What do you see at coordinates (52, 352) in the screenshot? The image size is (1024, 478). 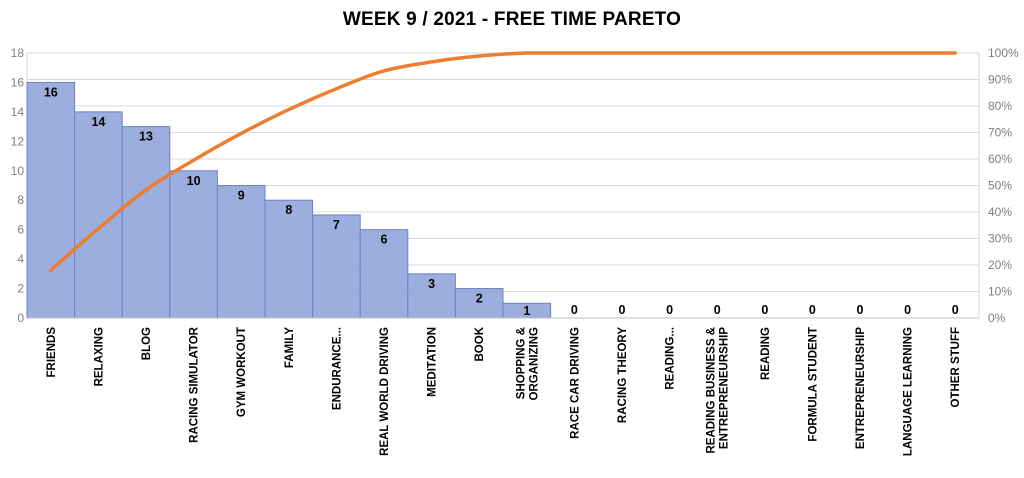 I see `category-label: FRIENDS` at bounding box center [52, 352].